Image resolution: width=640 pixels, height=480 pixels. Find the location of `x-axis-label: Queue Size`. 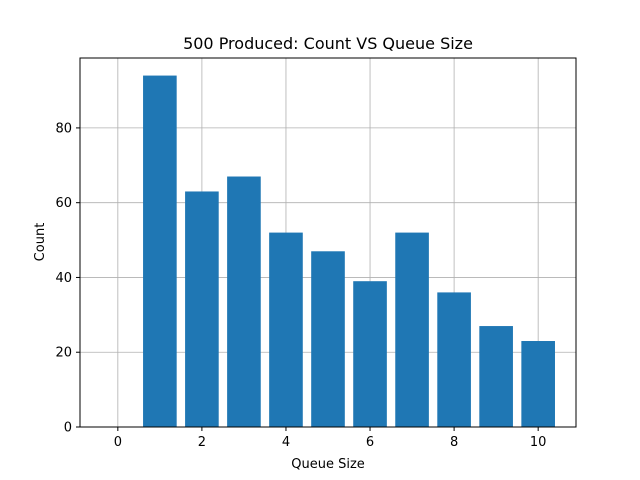

x-axis-label: Queue Size is located at coordinates (328, 464).